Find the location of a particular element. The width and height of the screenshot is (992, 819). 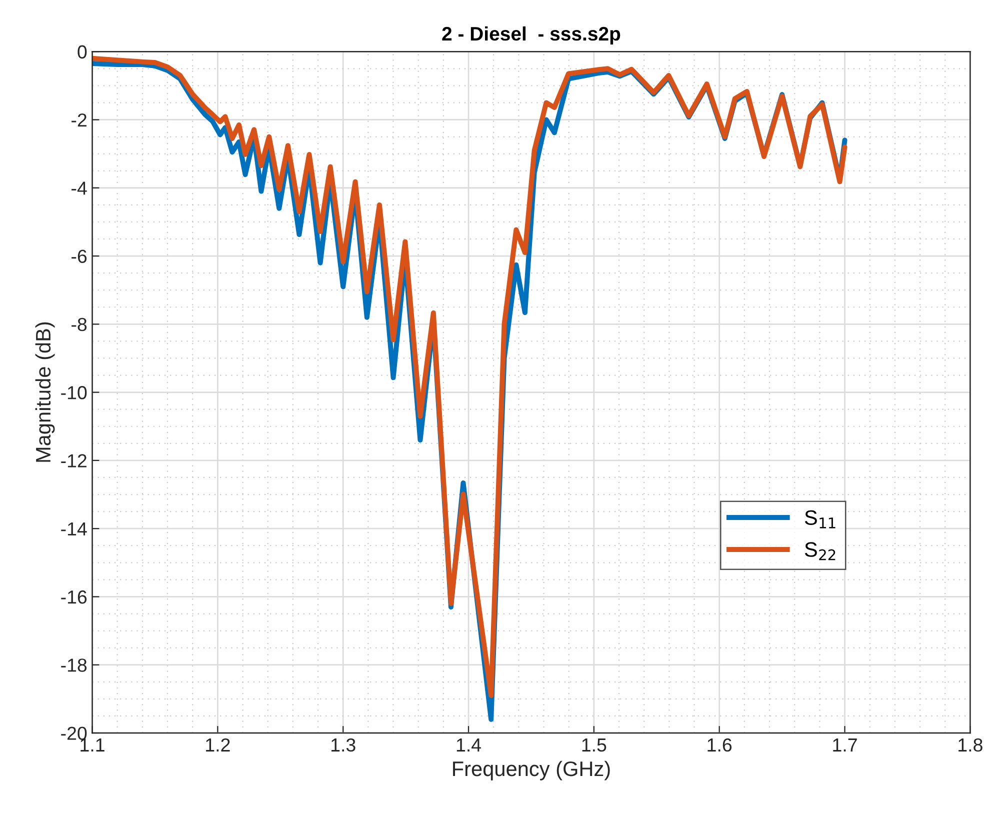

y-axis-title: Magnitude (dB) is located at coordinates (45, 392).